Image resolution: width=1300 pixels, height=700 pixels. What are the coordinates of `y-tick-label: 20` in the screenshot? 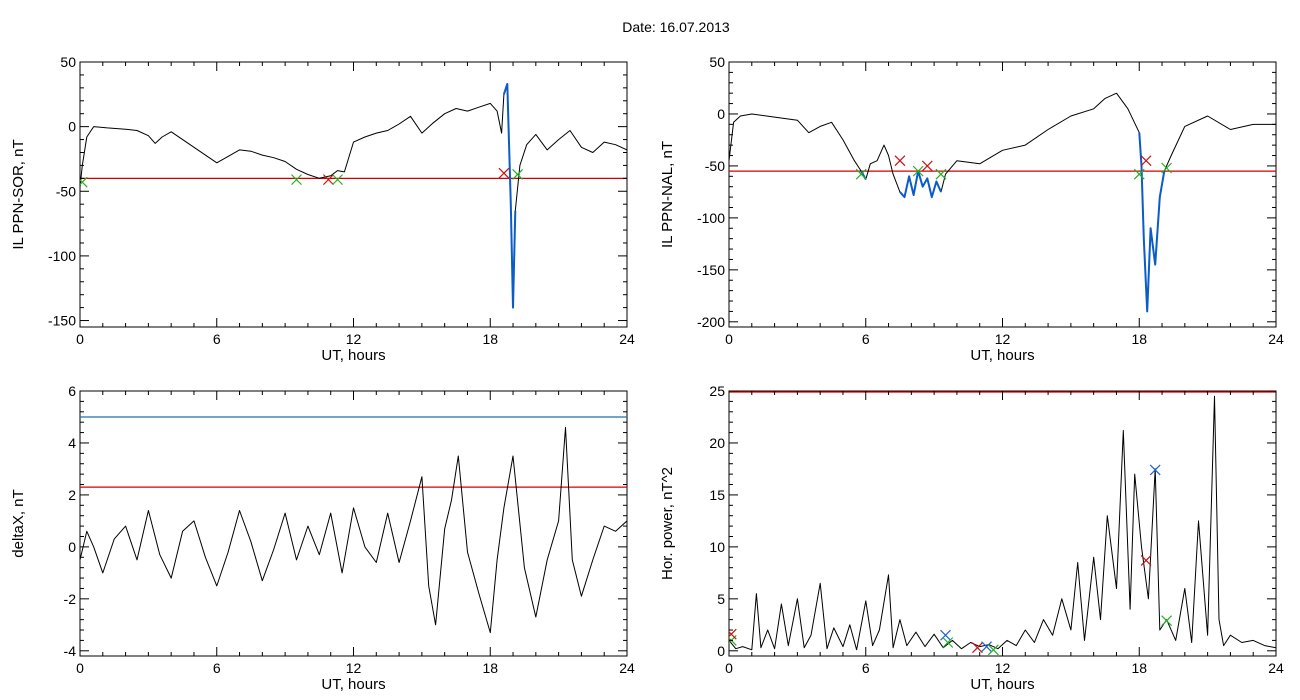 It's located at (717, 443).